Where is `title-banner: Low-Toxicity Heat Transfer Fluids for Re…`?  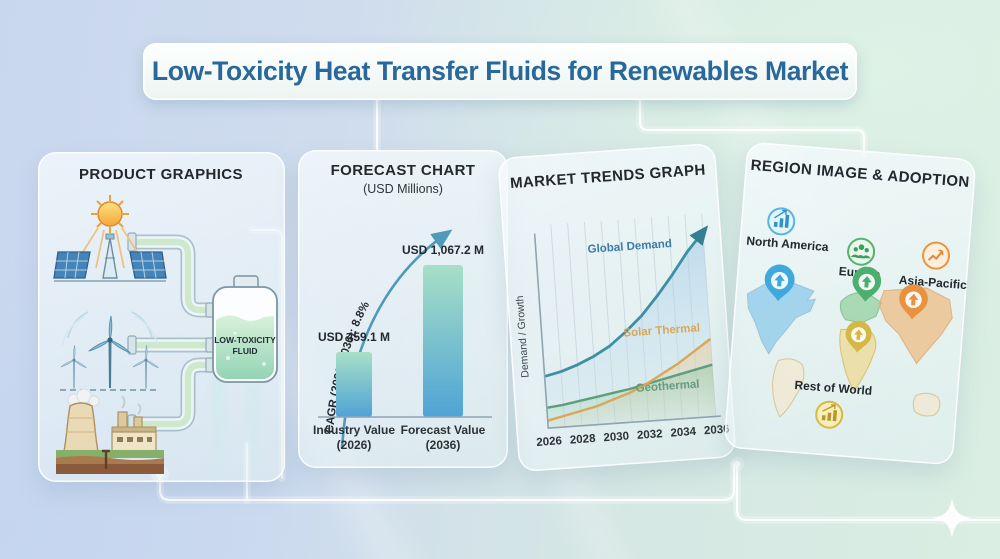
title-banner: Low-Toxicity Heat Transfer Fluids for Re… is located at coordinates (500, 71).